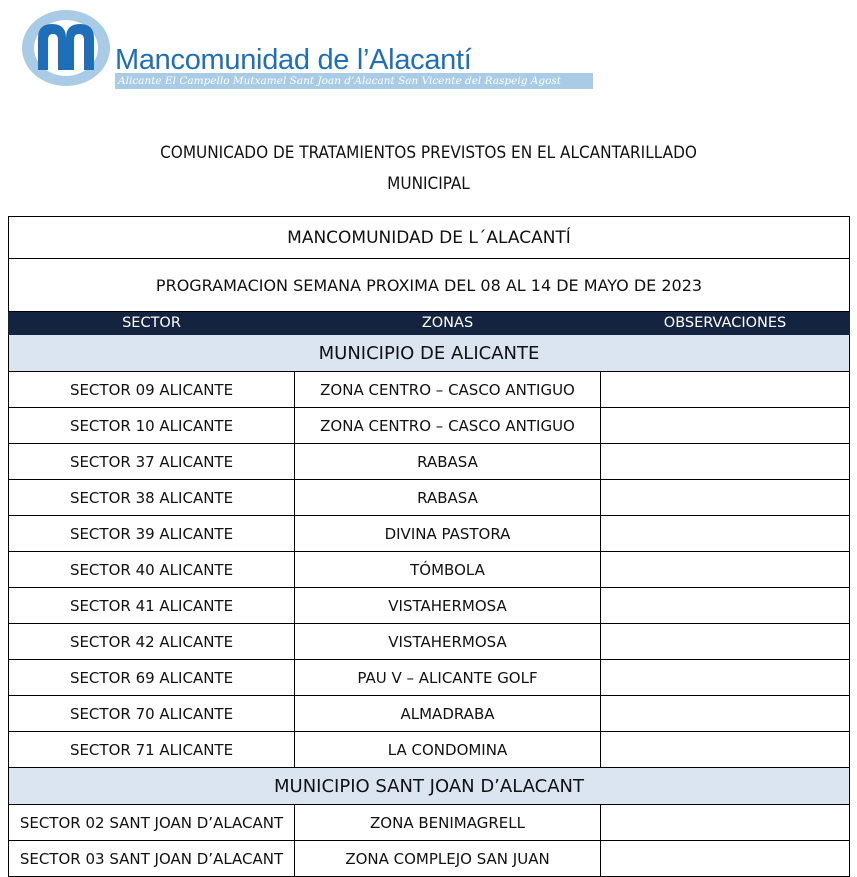  I want to click on zona-cell: LA CONDOMINA, so click(447, 749).